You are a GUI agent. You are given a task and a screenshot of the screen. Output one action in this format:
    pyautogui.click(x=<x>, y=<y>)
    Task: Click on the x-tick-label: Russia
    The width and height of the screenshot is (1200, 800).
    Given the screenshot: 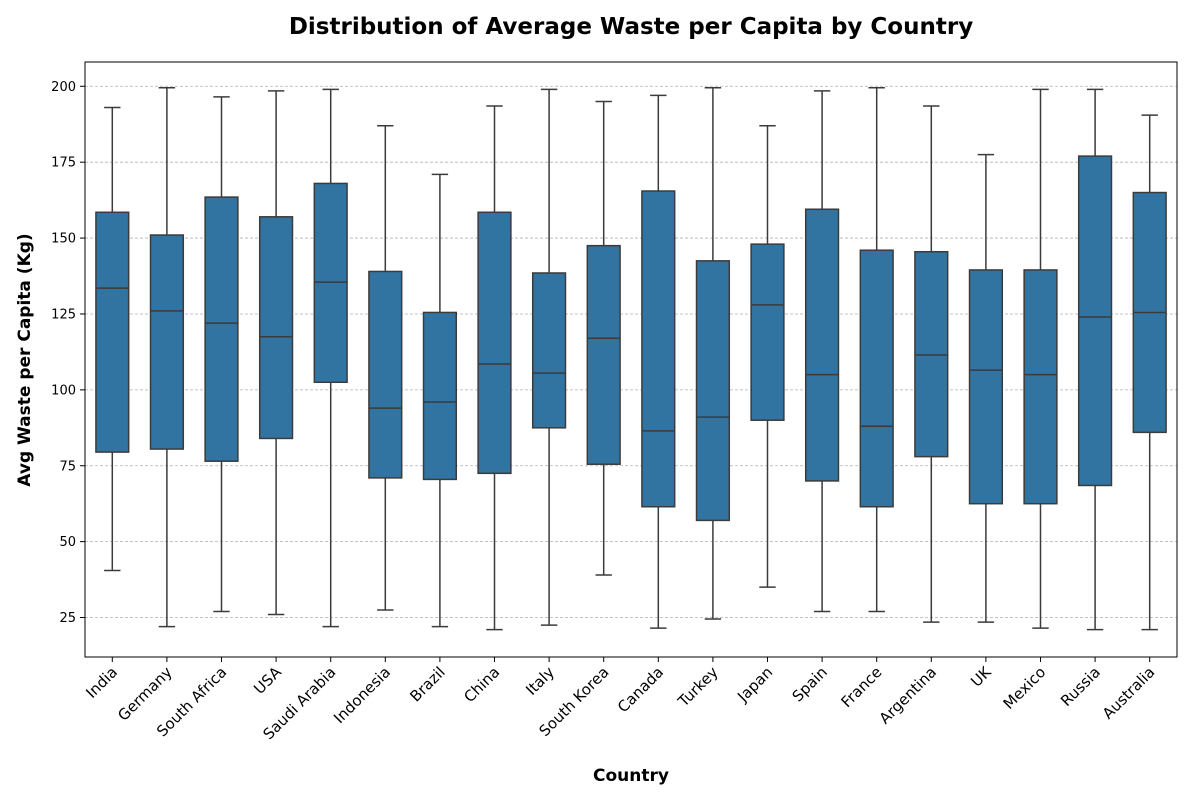 What is the action you would take?
    pyautogui.click(x=1080, y=686)
    